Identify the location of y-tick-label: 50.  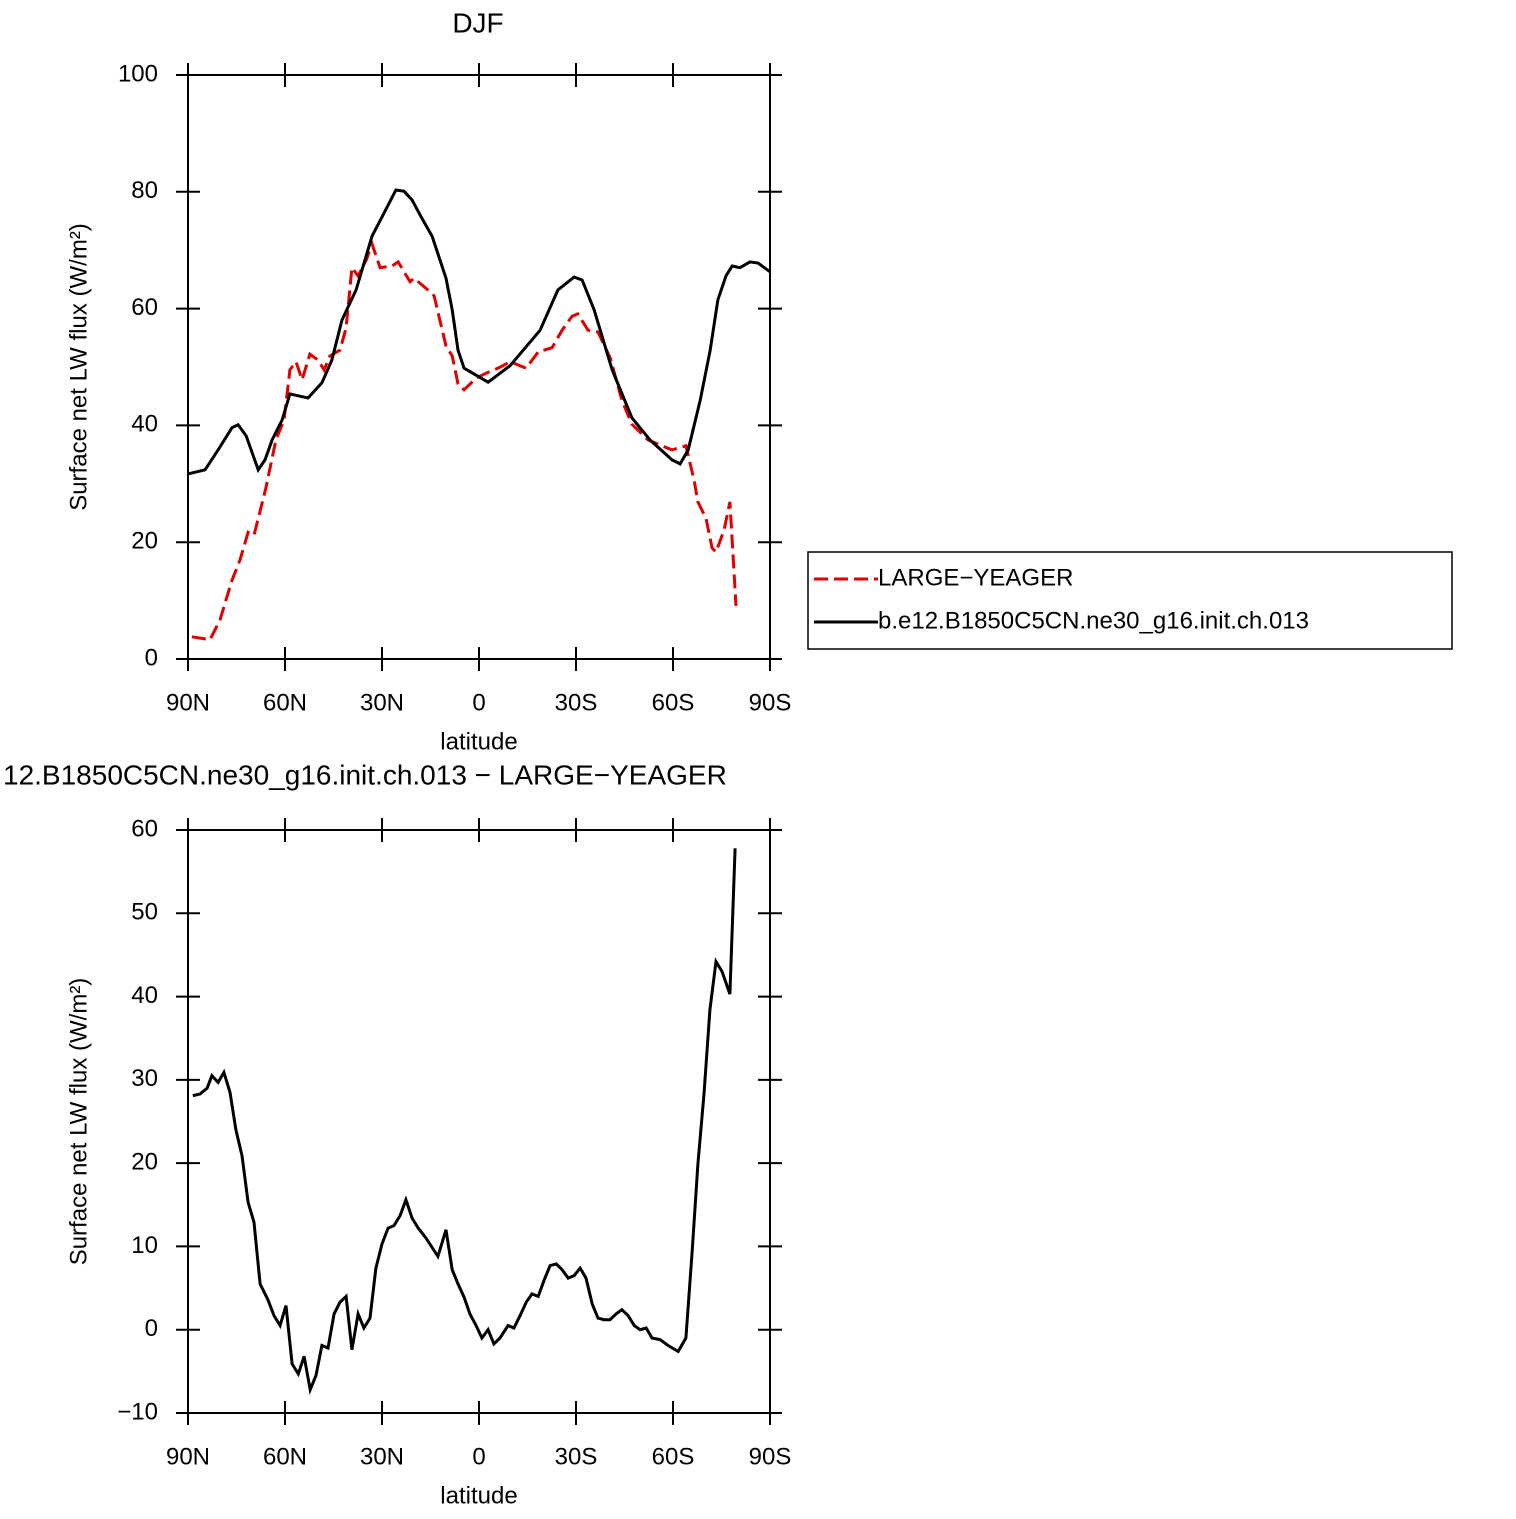
(144, 912).